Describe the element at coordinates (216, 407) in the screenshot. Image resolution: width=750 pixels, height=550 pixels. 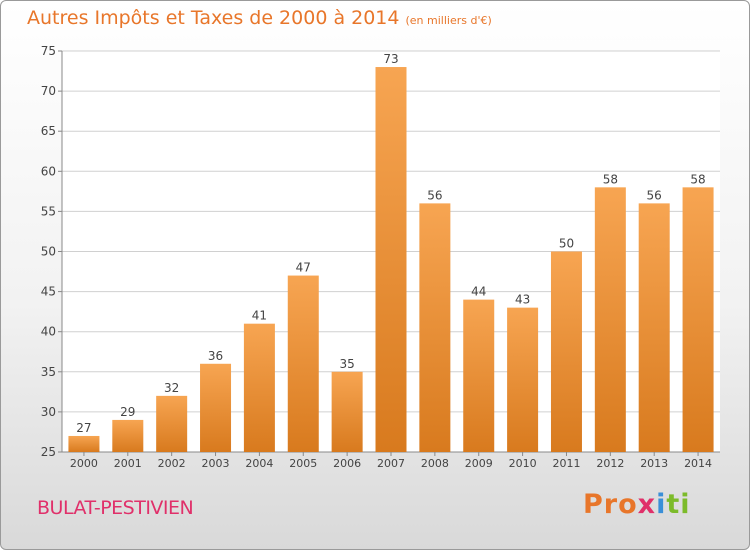
I see `bar-2003` at that location.